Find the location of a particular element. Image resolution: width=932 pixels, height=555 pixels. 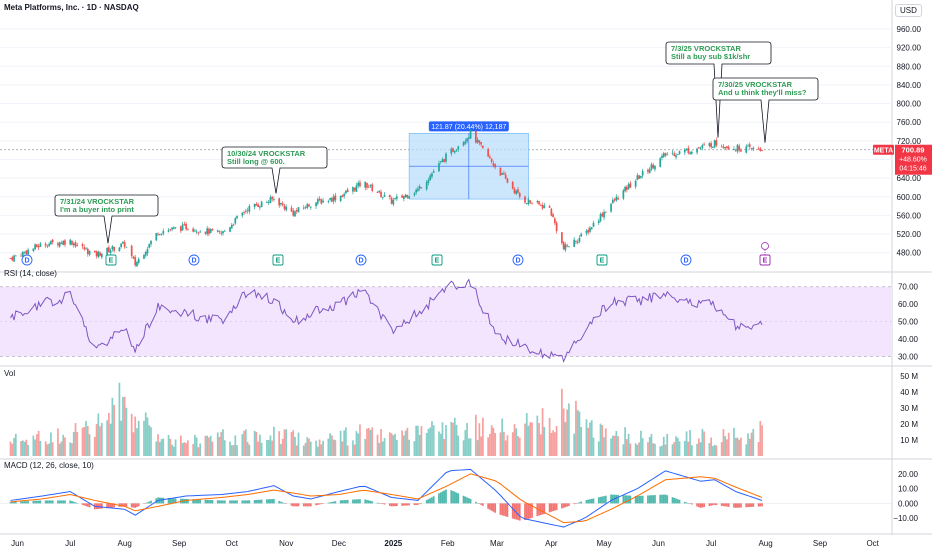

currency-label: USD is located at coordinates (908, 10).